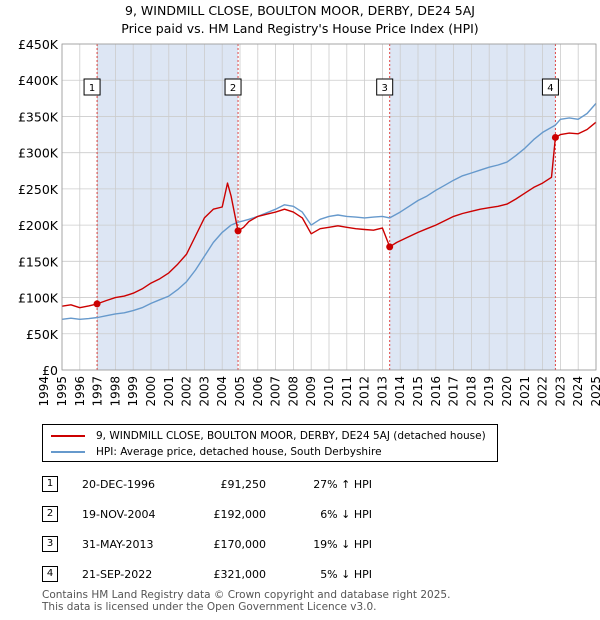 The height and width of the screenshot is (620, 600). What do you see at coordinates (38, 44) in the screenshot?
I see `y-tick-label: £450K` at bounding box center [38, 44].